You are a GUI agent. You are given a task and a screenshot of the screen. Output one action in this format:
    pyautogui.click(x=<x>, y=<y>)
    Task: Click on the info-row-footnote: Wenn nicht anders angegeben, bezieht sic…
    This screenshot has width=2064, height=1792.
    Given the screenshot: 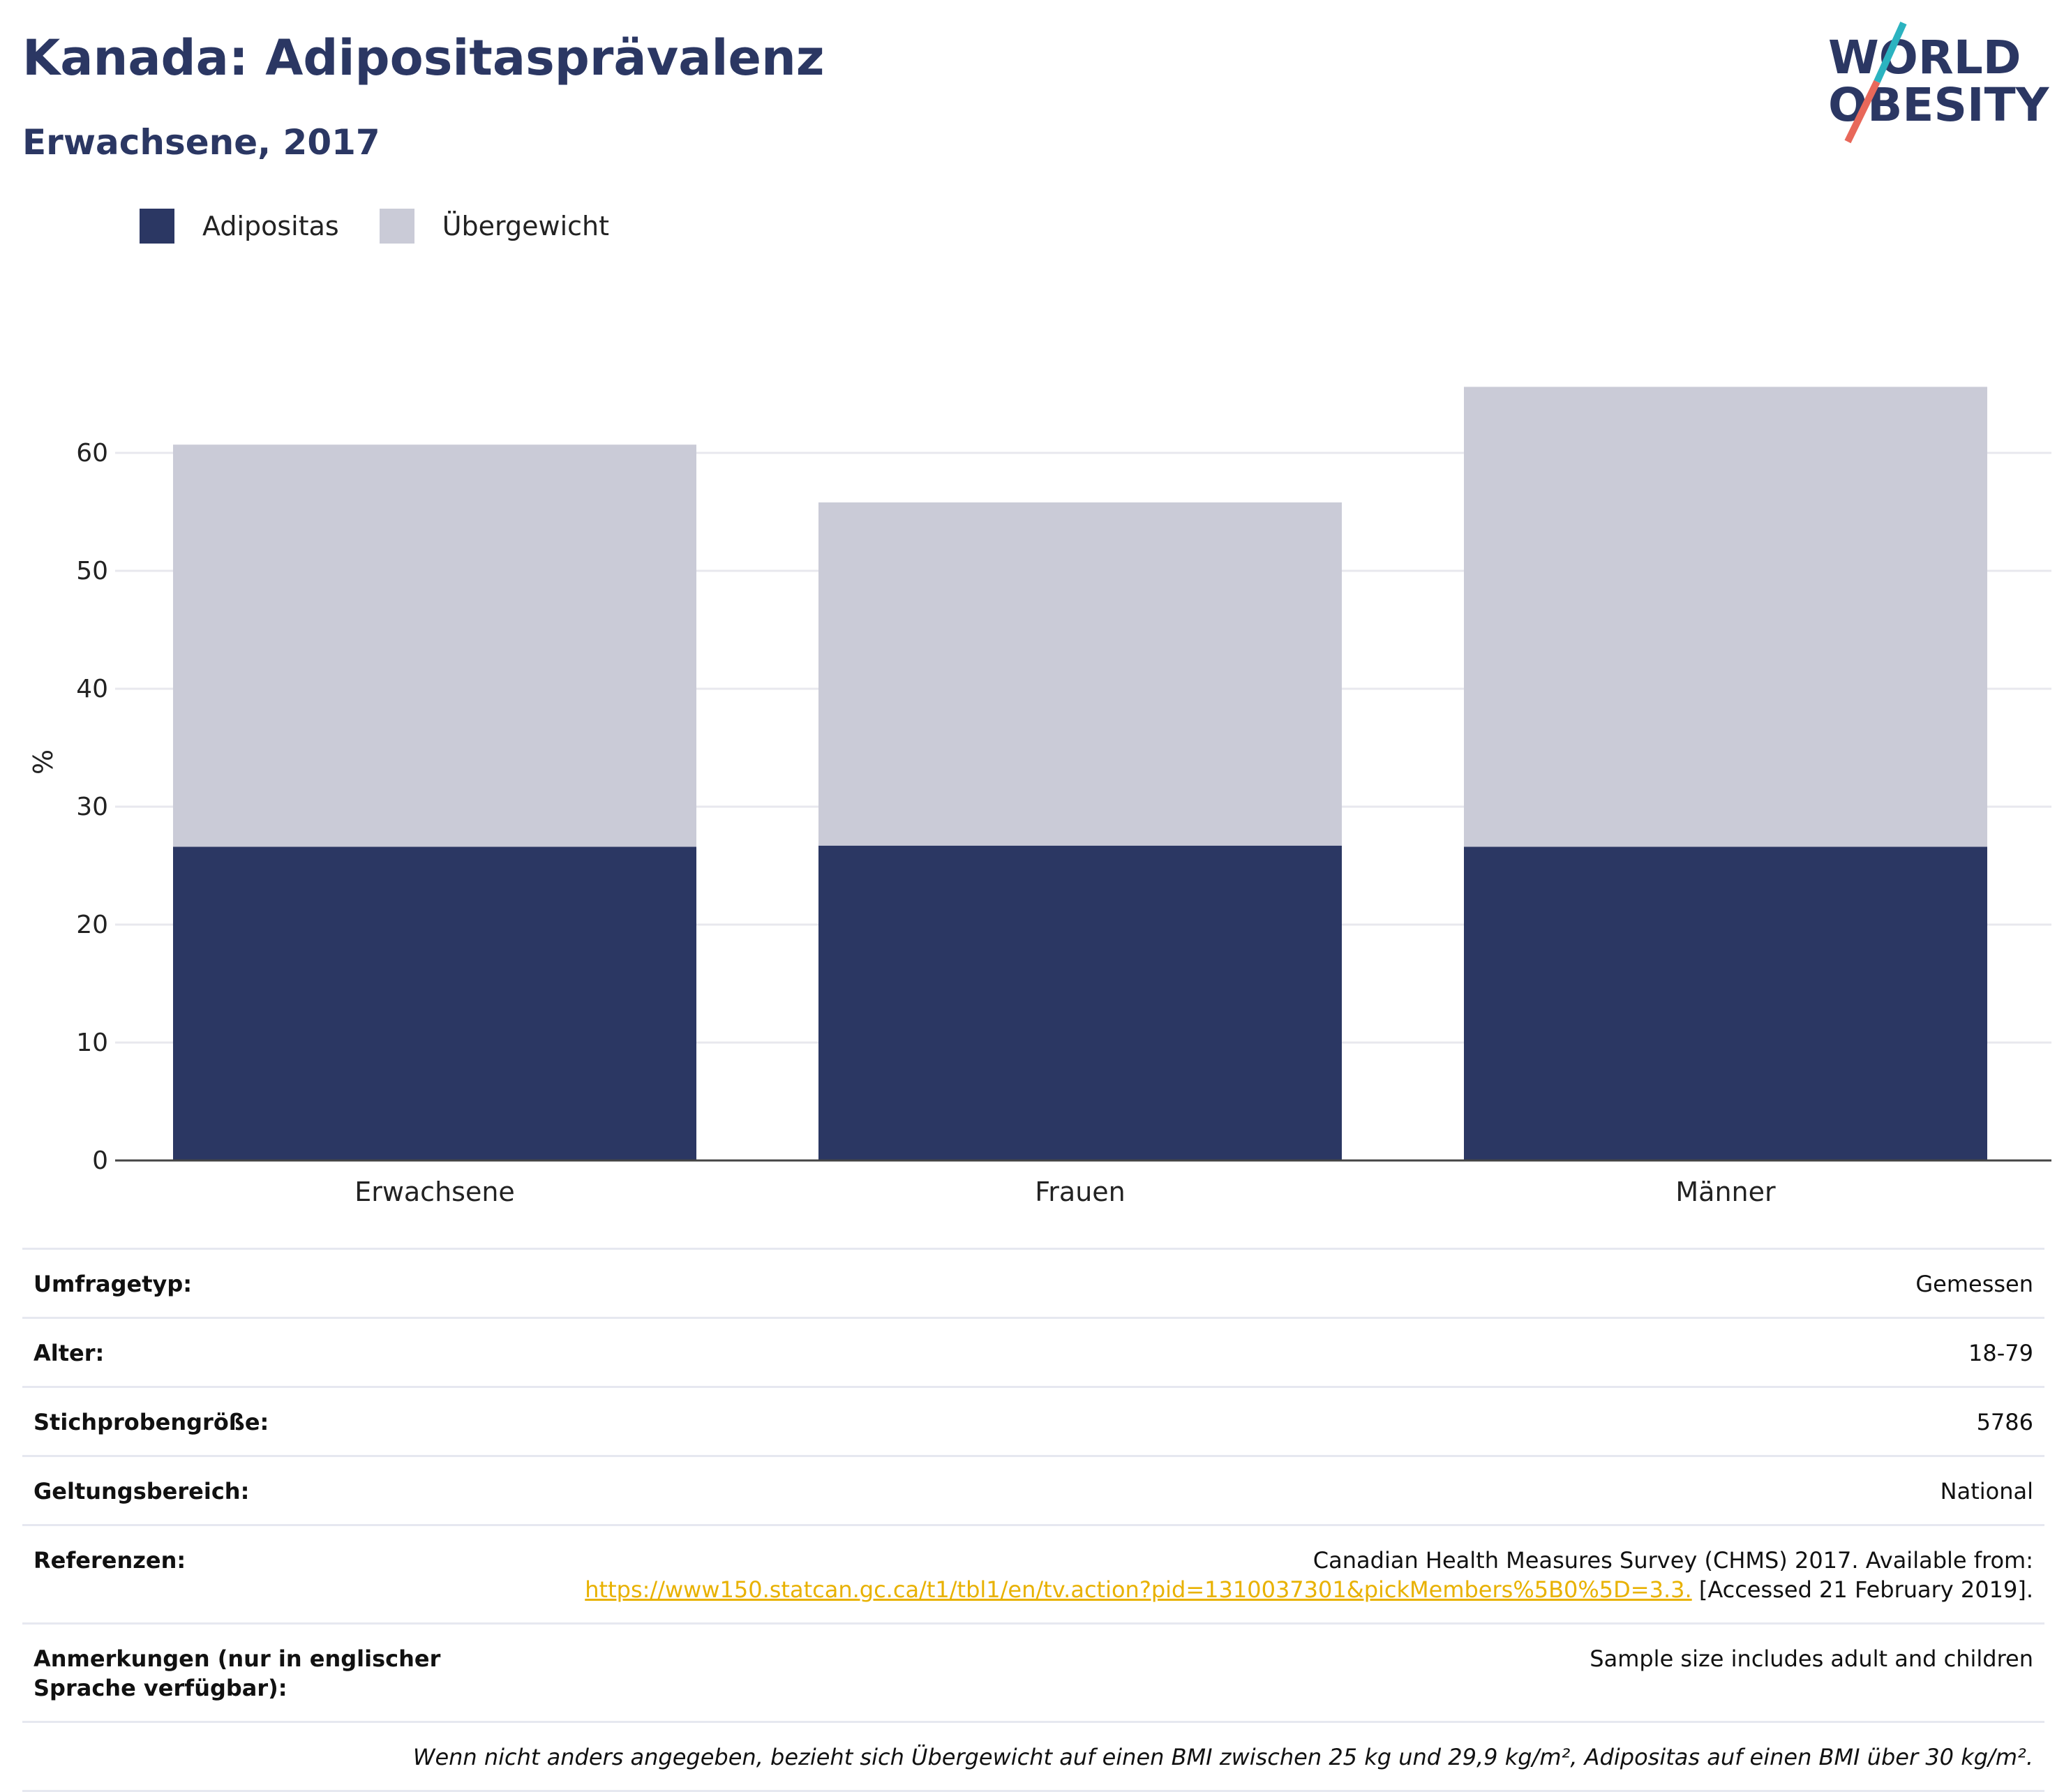 What is the action you would take?
    pyautogui.click(x=1033, y=1756)
    